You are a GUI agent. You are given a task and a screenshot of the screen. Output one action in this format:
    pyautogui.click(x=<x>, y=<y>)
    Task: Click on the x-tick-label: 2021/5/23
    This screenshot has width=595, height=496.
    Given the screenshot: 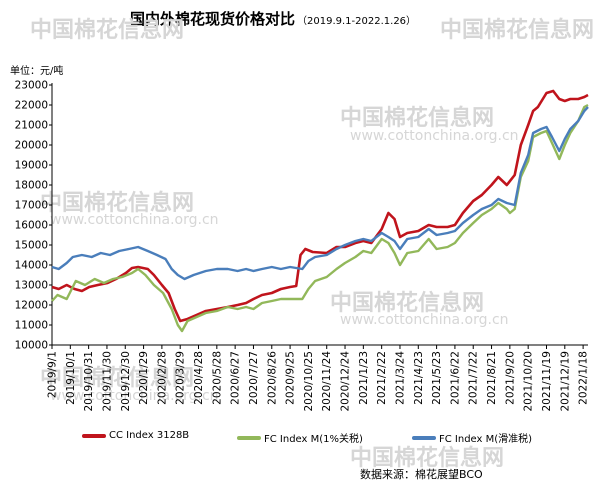 What is the action you would take?
    pyautogui.click(x=437, y=378)
    